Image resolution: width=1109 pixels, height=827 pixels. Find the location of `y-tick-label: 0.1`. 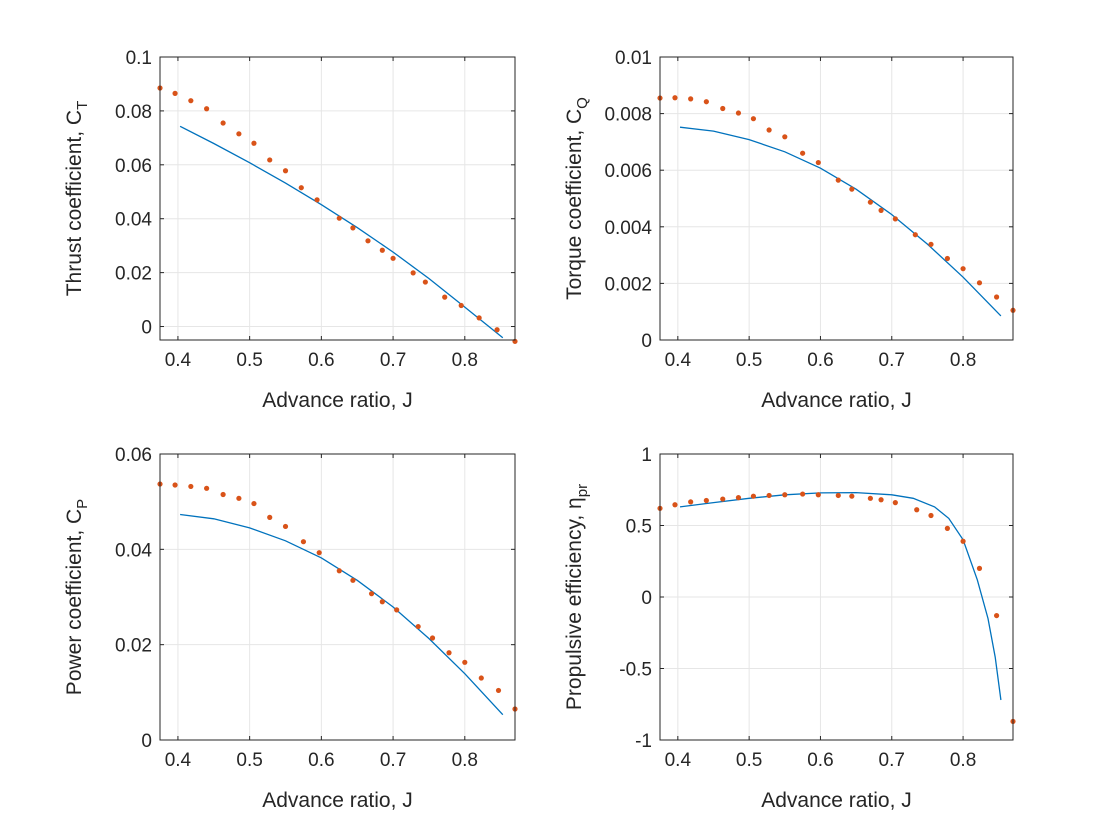

y-tick-label: 0.1 is located at coordinates (139, 58).